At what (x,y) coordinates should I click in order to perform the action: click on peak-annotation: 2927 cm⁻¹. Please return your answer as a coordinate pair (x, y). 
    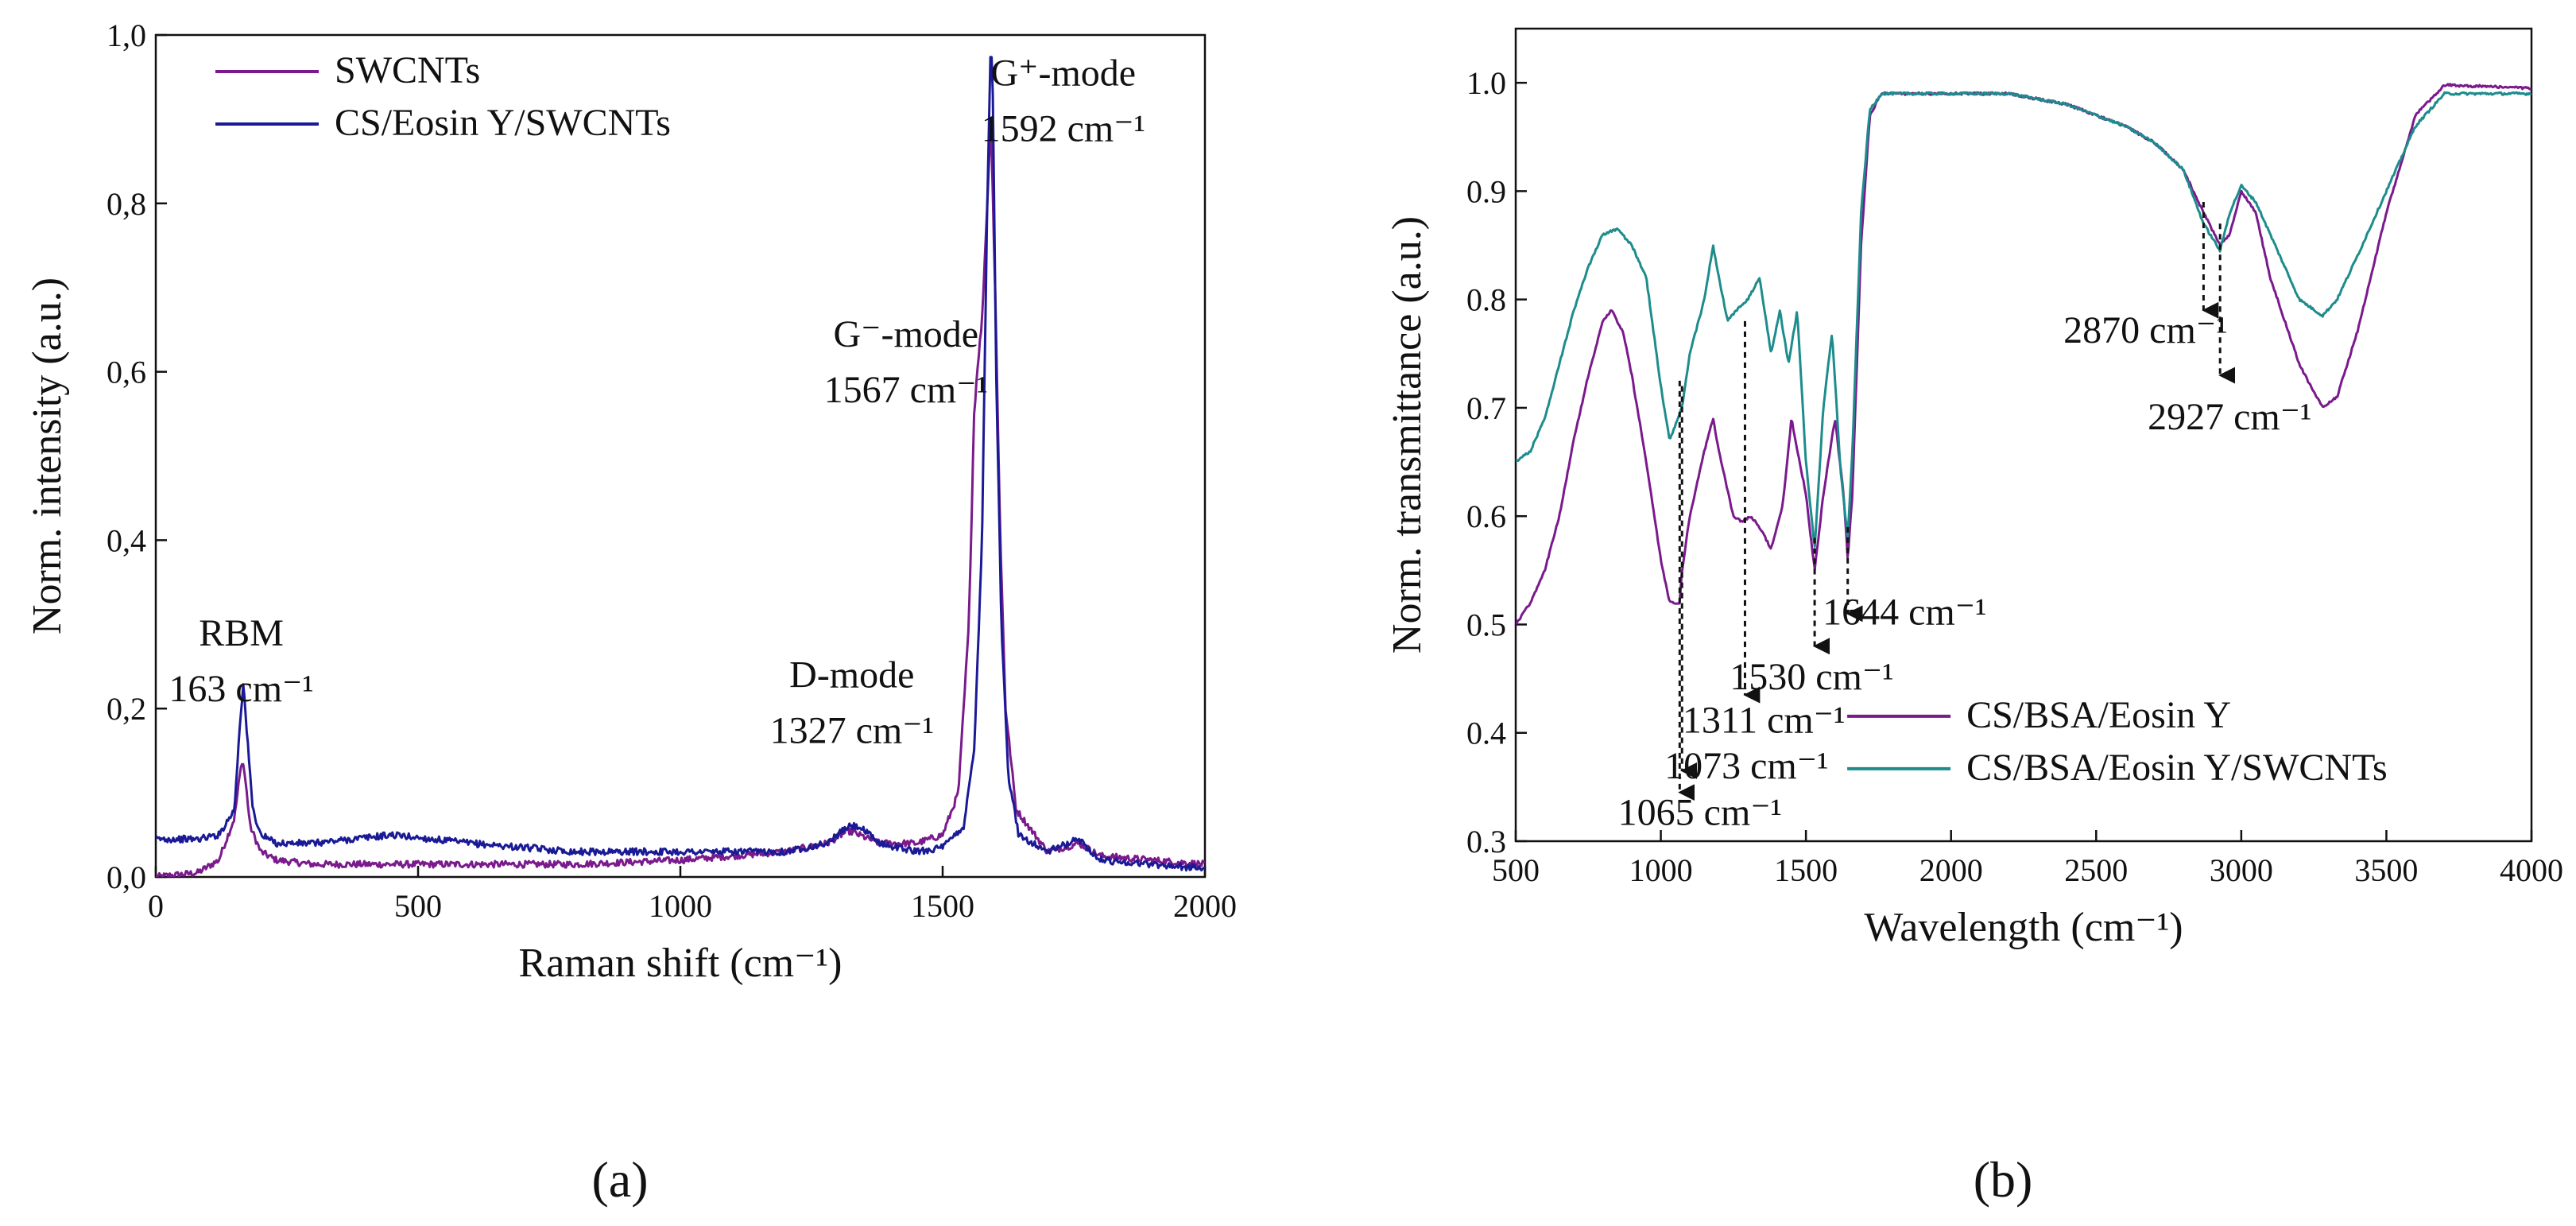
    Looking at the image, I should click on (2229, 417).